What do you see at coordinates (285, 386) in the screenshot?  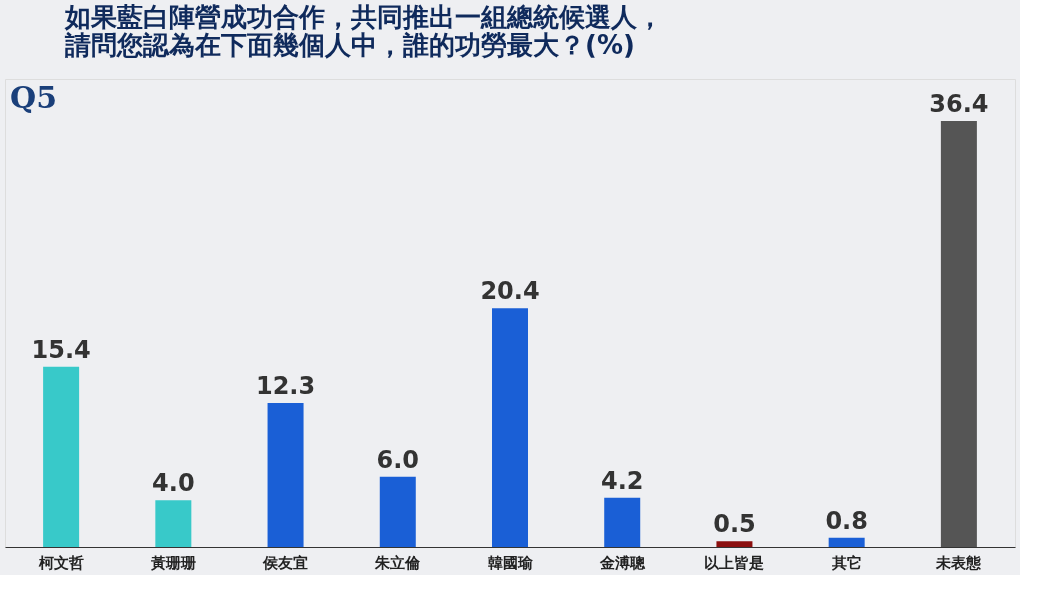 I see `data-label: 12.3` at bounding box center [285, 386].